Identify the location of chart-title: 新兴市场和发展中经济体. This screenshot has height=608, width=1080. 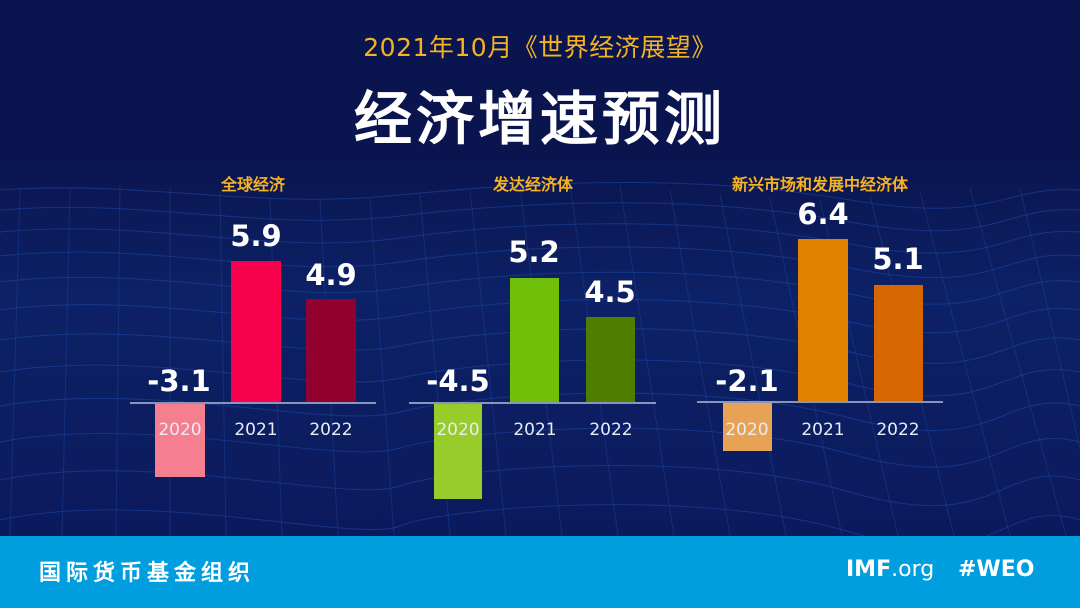
(819, 184).